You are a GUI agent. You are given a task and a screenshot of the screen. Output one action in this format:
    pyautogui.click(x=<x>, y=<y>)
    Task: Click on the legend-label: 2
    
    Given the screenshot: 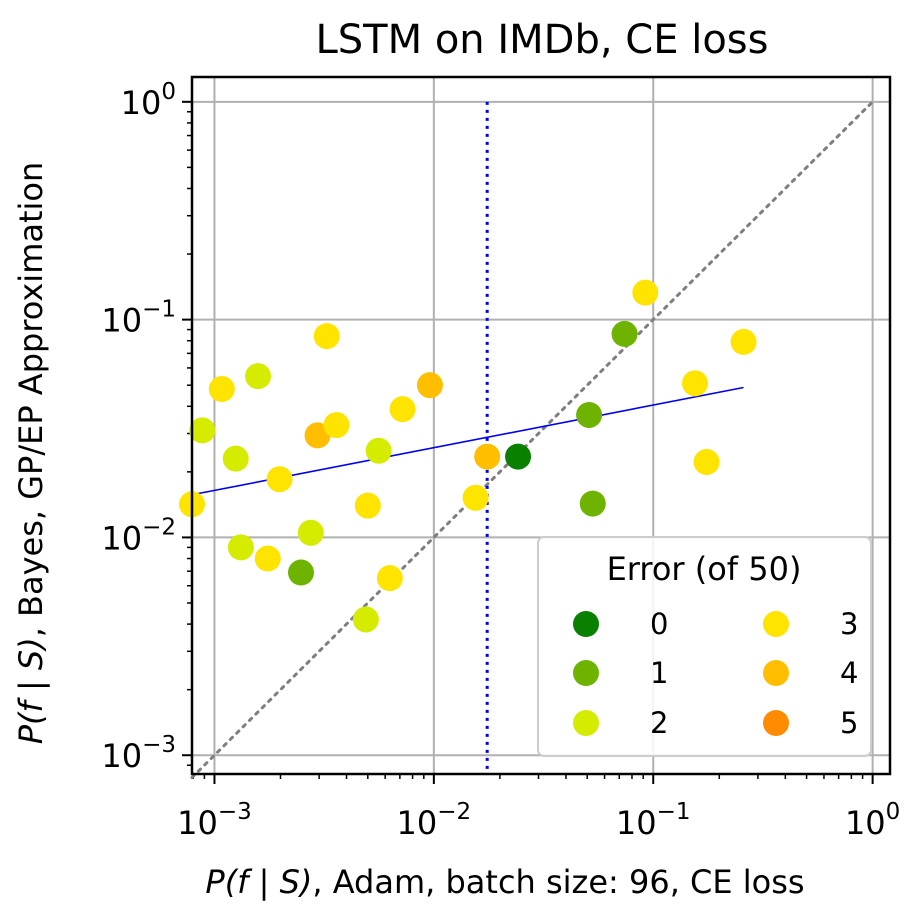 What is the action you would take?
    pyautogui.click(x=659, y=723)
    